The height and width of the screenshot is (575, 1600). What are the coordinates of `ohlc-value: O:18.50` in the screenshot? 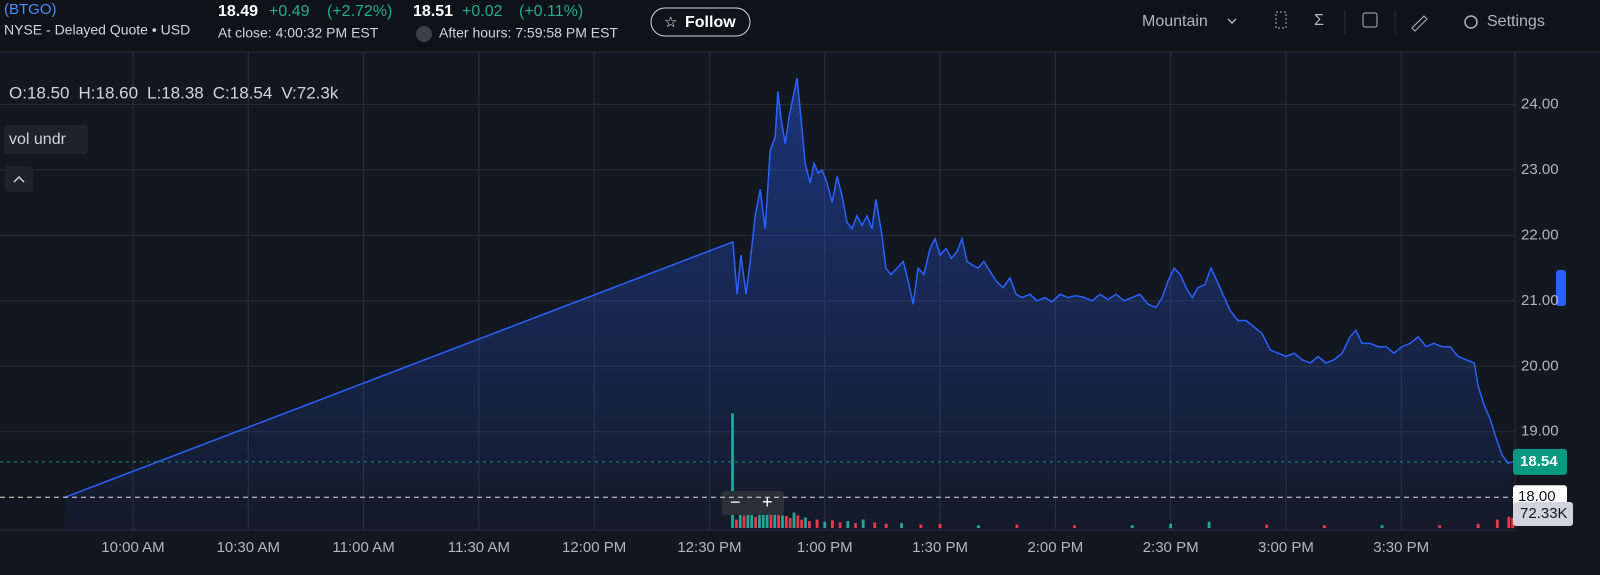 It's located at (39, 92).